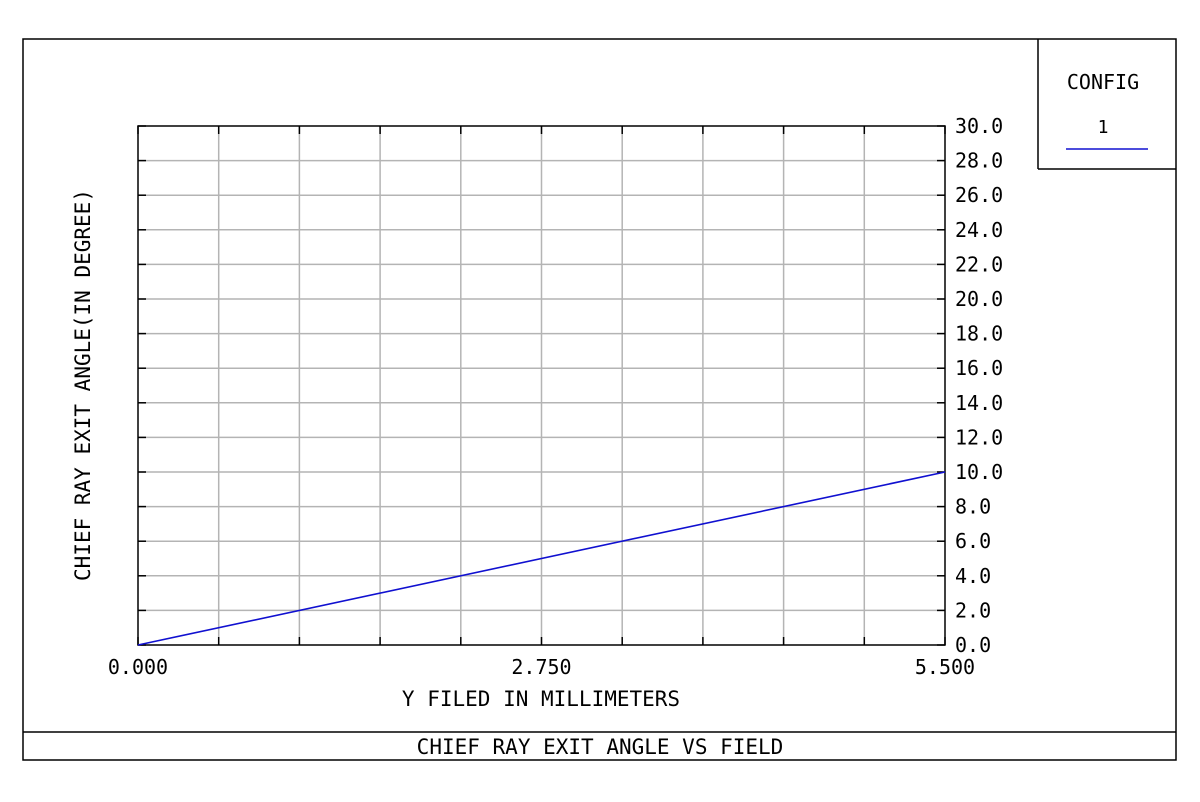 Image resolution: width=1200 pixels, height=802 pixels. What do you see at coordinates (138, 667) in the screenshot?
I see `x-tick-label: 0.000` at bounding box center [138, 667].